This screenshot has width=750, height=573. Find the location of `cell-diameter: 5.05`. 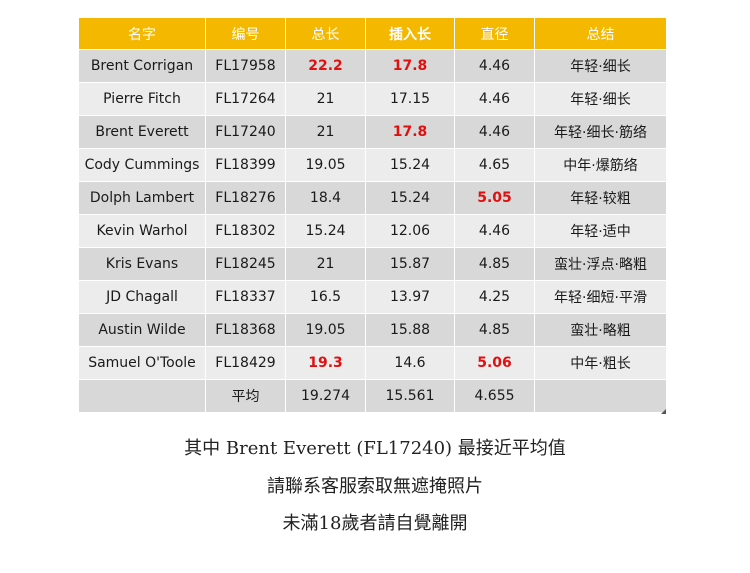

cell-diameter: 5.05 is located at coordinates (494, 198).